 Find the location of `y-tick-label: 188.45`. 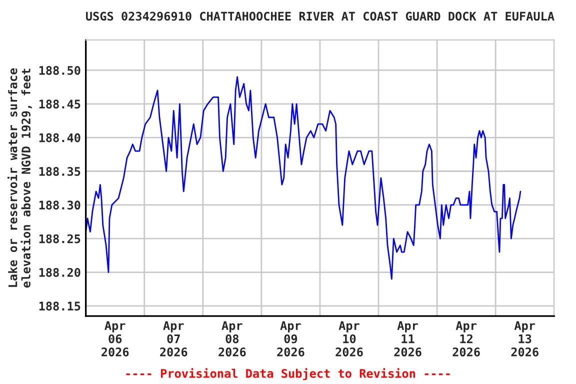

y-tick-label: 188.45 is located at coordinates (59, 104).